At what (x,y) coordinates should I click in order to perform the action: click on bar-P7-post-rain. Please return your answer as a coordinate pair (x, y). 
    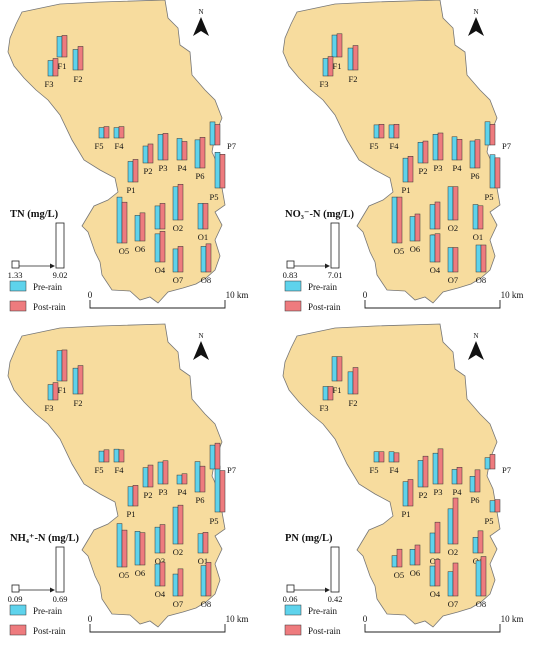
    Looking at the image, I should click on (217, 135).